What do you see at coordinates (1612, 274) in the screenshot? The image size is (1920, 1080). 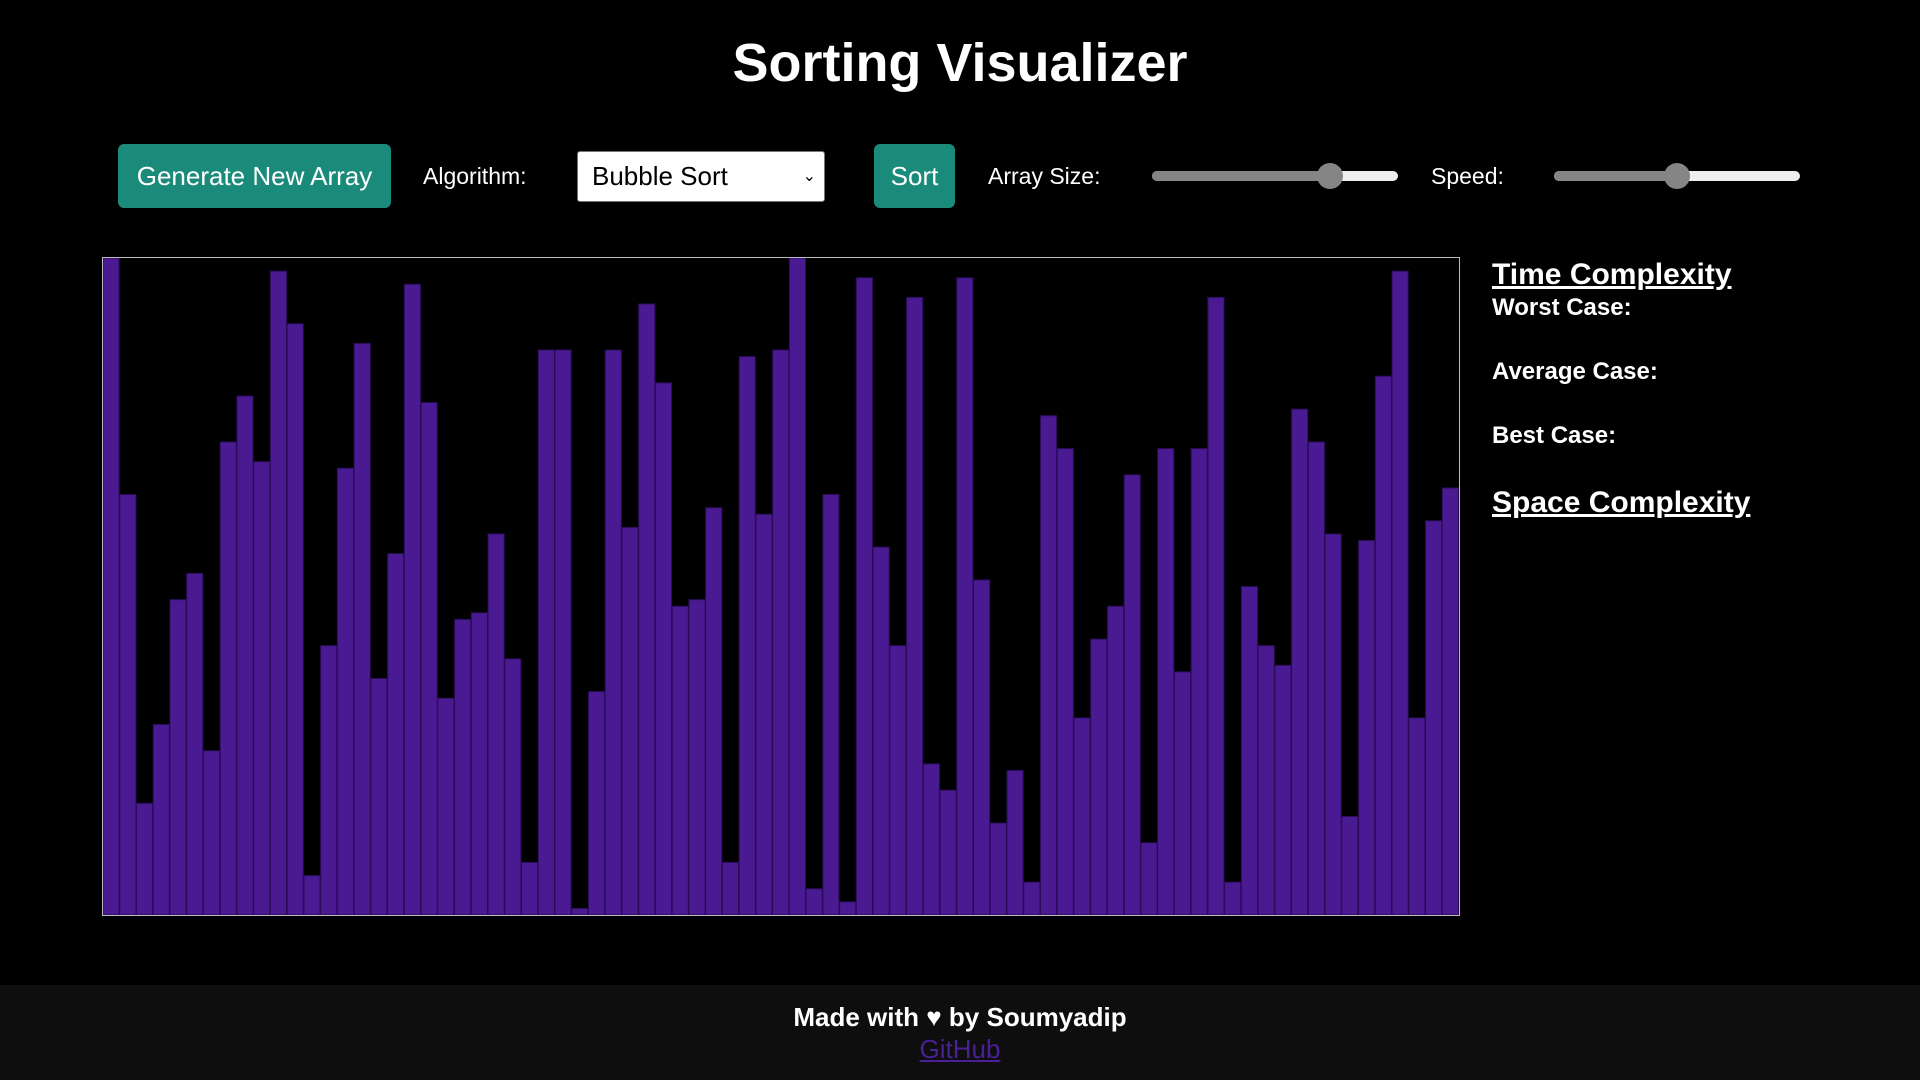 I see `time-complexity-heading: Time Complexity` at bounding box center [1612, 274].